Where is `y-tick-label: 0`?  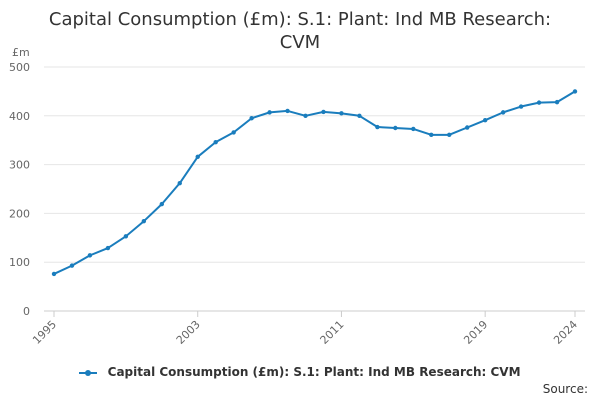 y-tick-label: 0 is located at coordinates (26, 311).